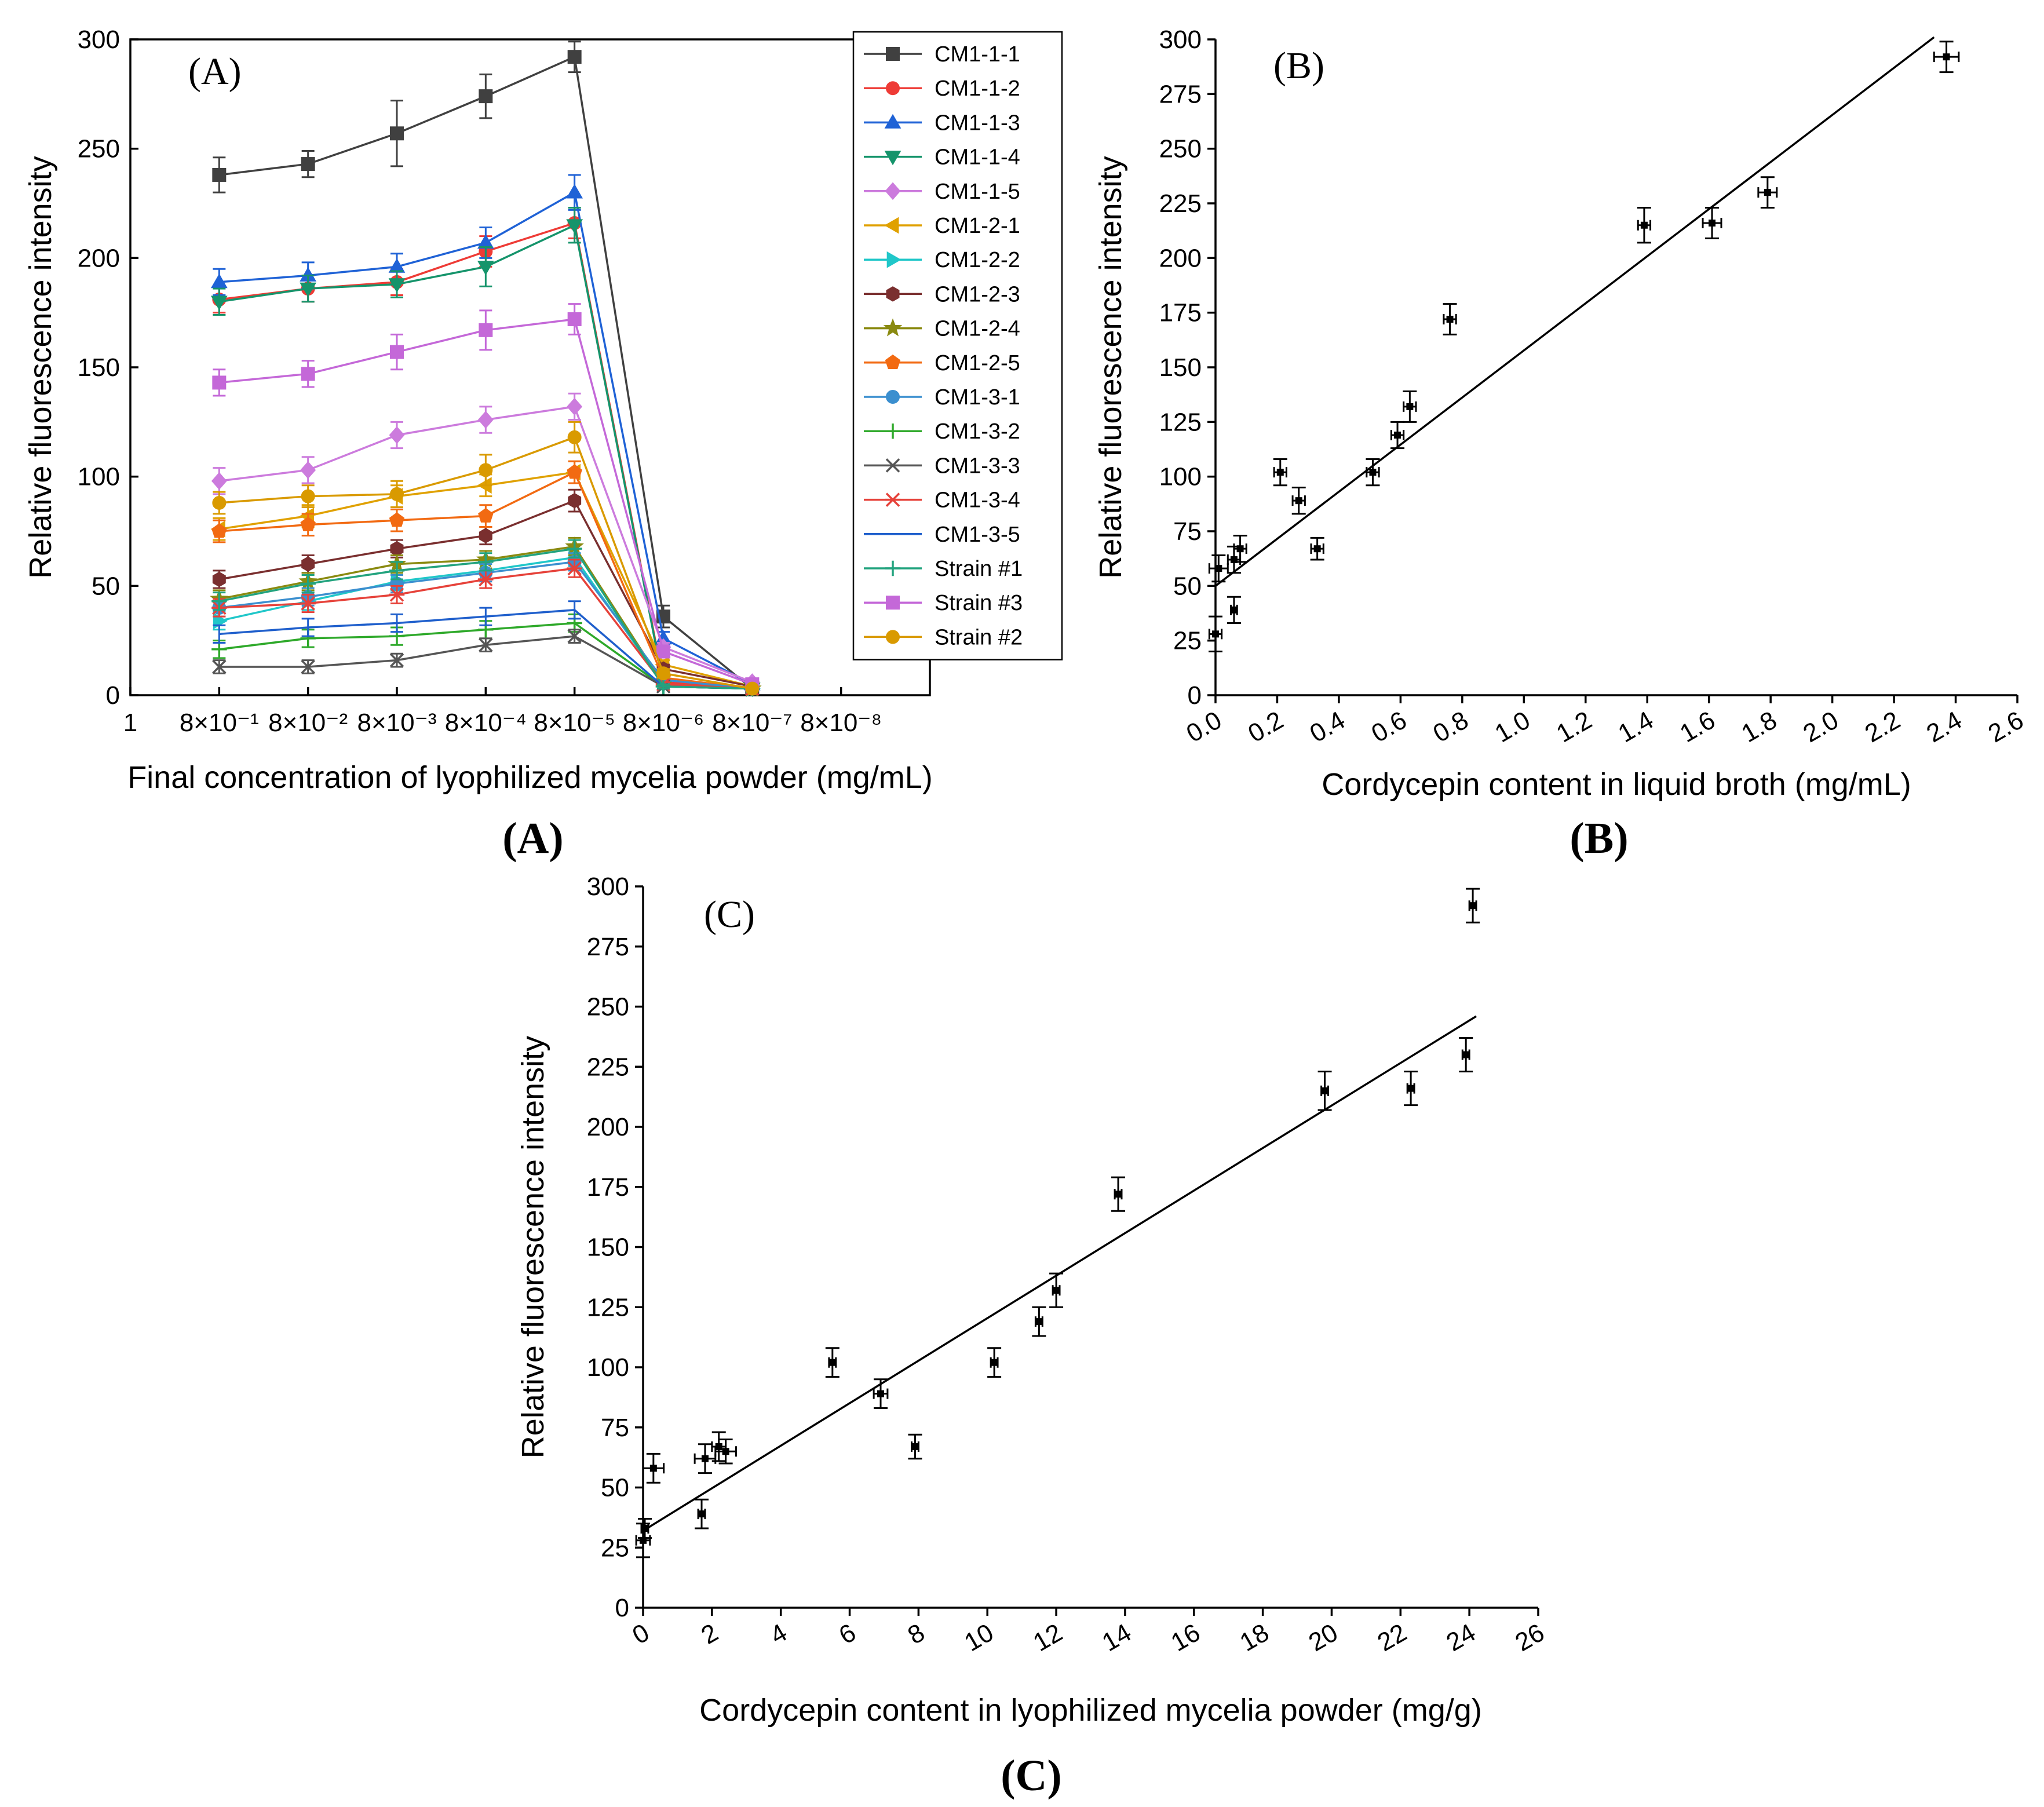  I want to click on legend-entry: CM1-3-4, so click(942, 500).